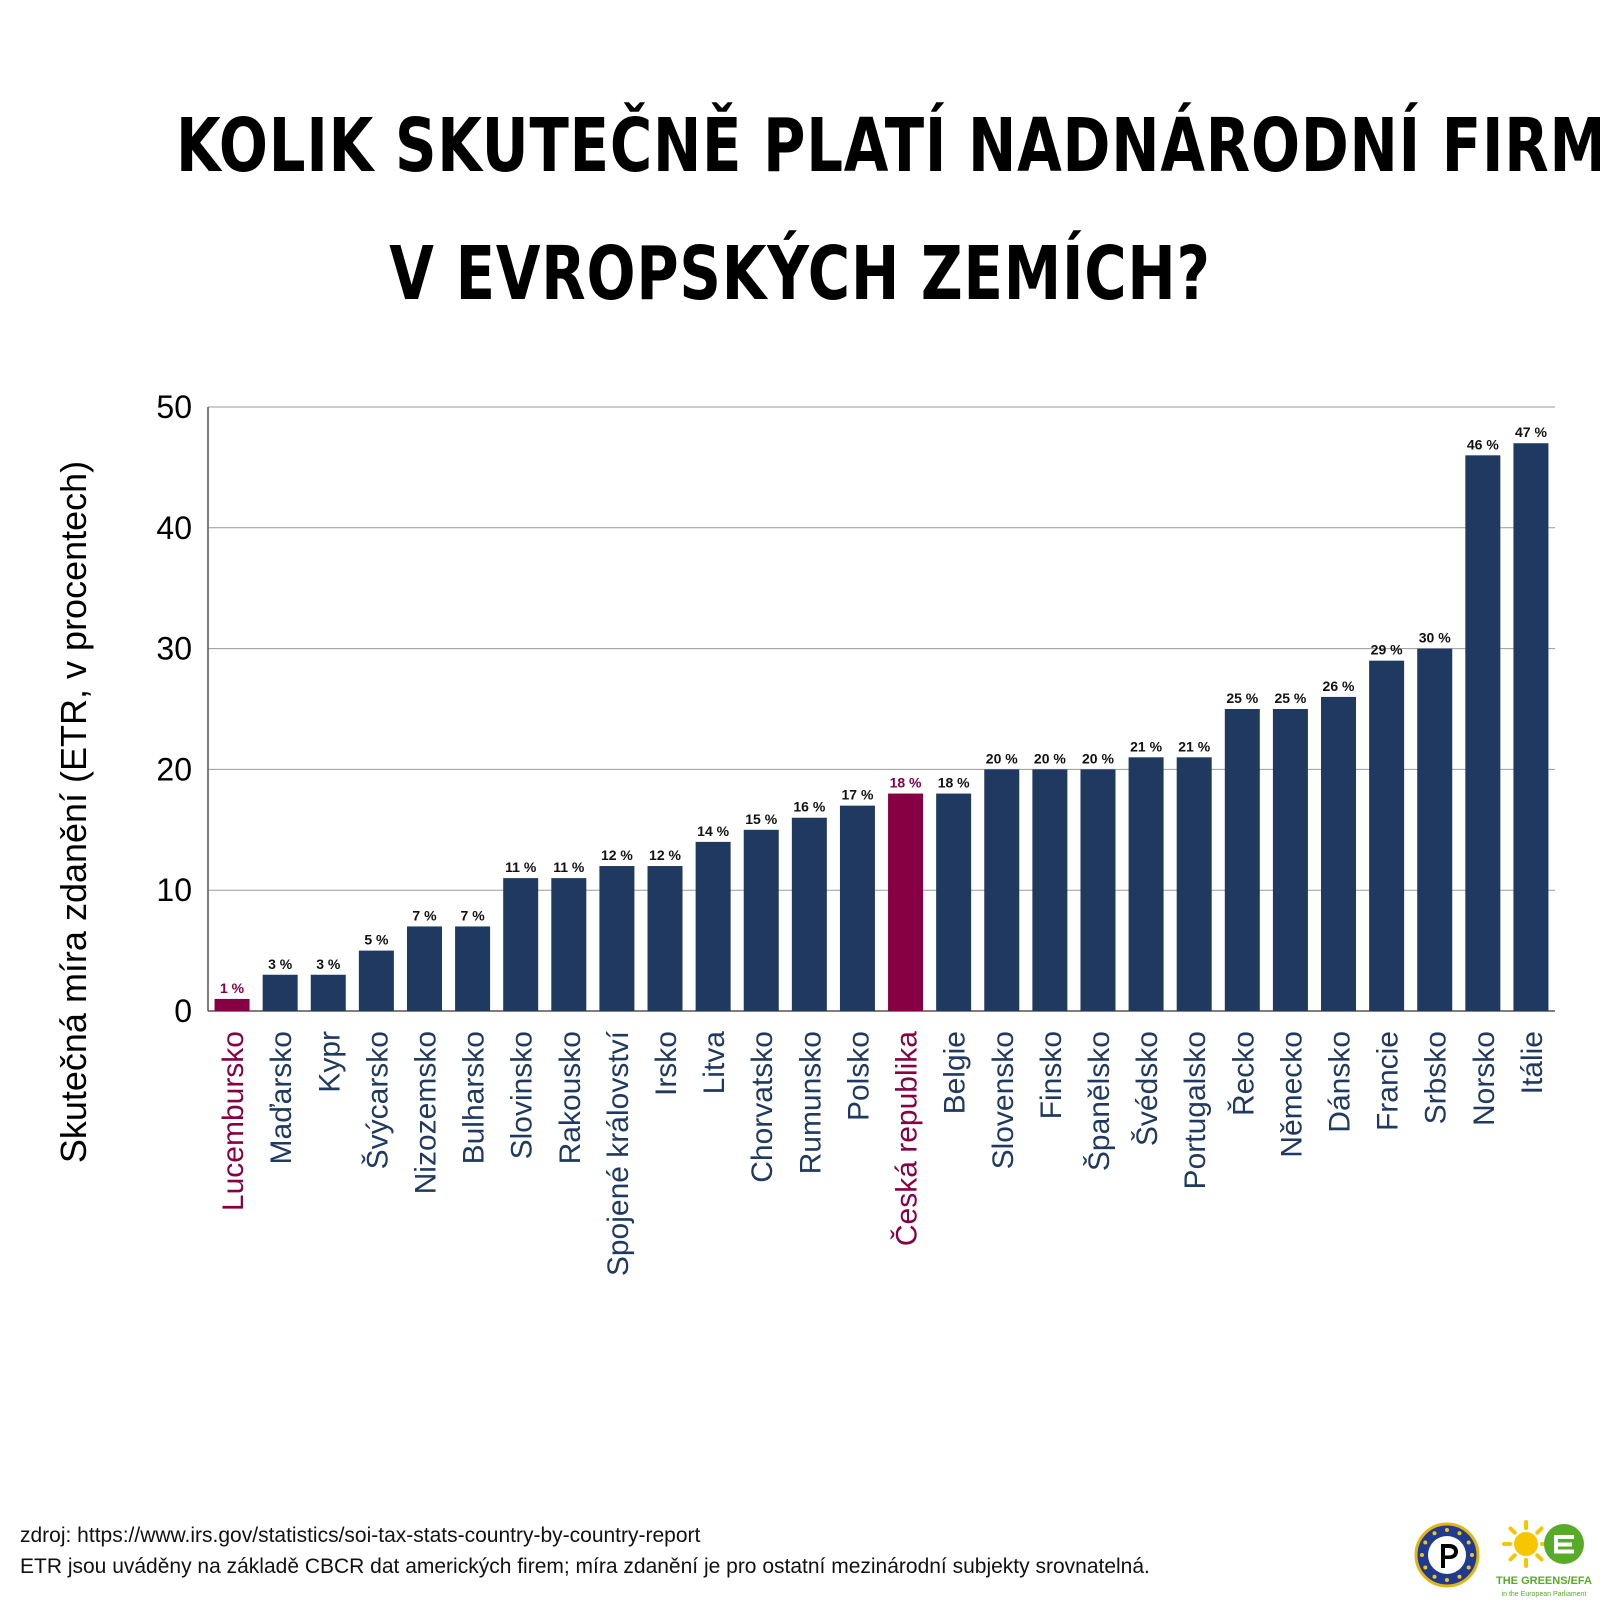 The height and width of the screenshot is (1608, 1600). Describe the element at coordinates (1388, 1081) in the screenshot. I see `category-label: Francie` at that location.